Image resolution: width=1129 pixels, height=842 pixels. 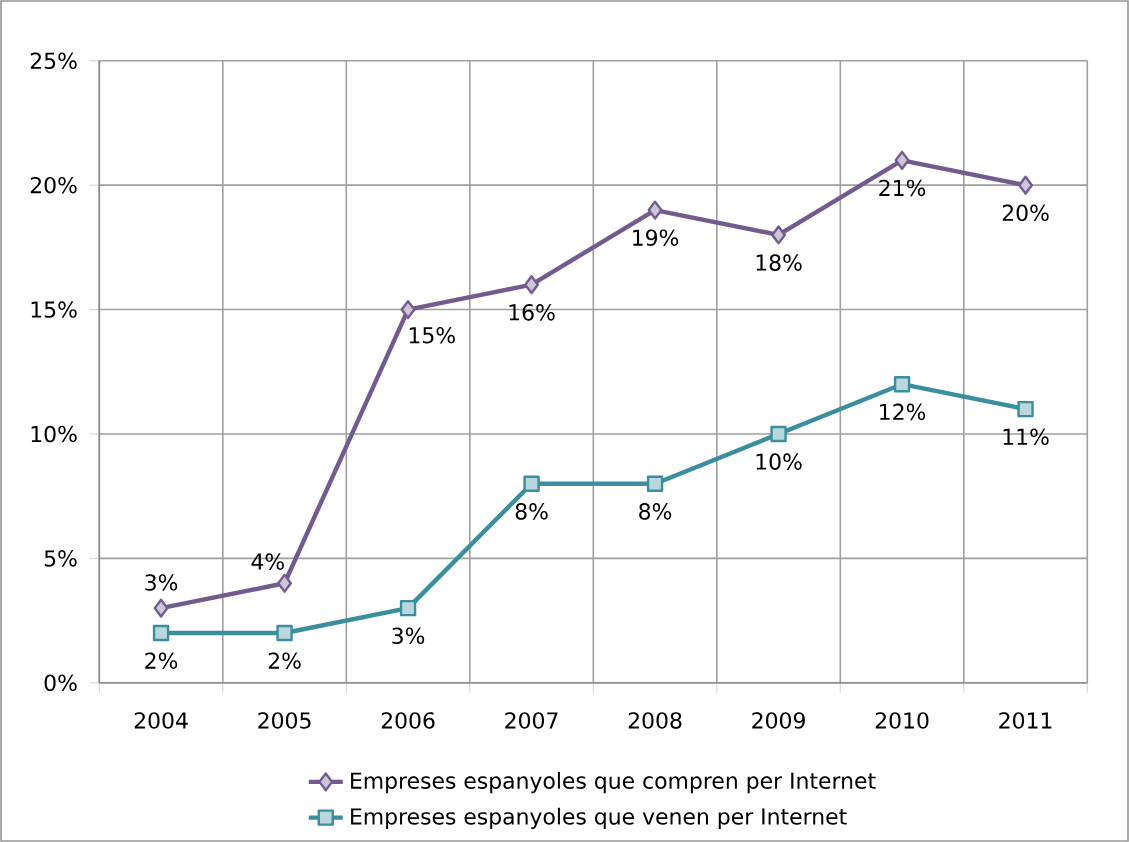 I want to click on x-tick-label: 2009, so click(x=778, y=720).